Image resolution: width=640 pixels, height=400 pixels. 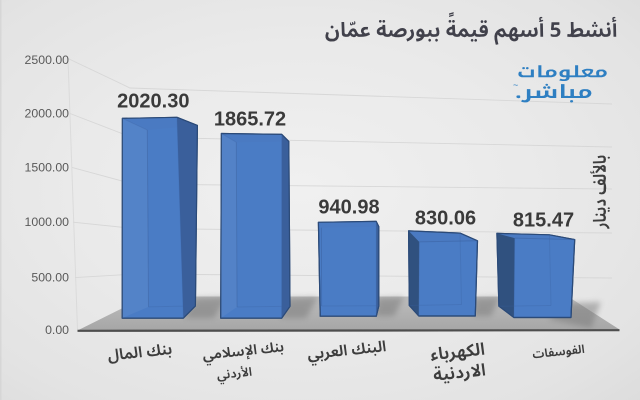 I want to click on svg-text: 940.98, so click(x=348, y=207).